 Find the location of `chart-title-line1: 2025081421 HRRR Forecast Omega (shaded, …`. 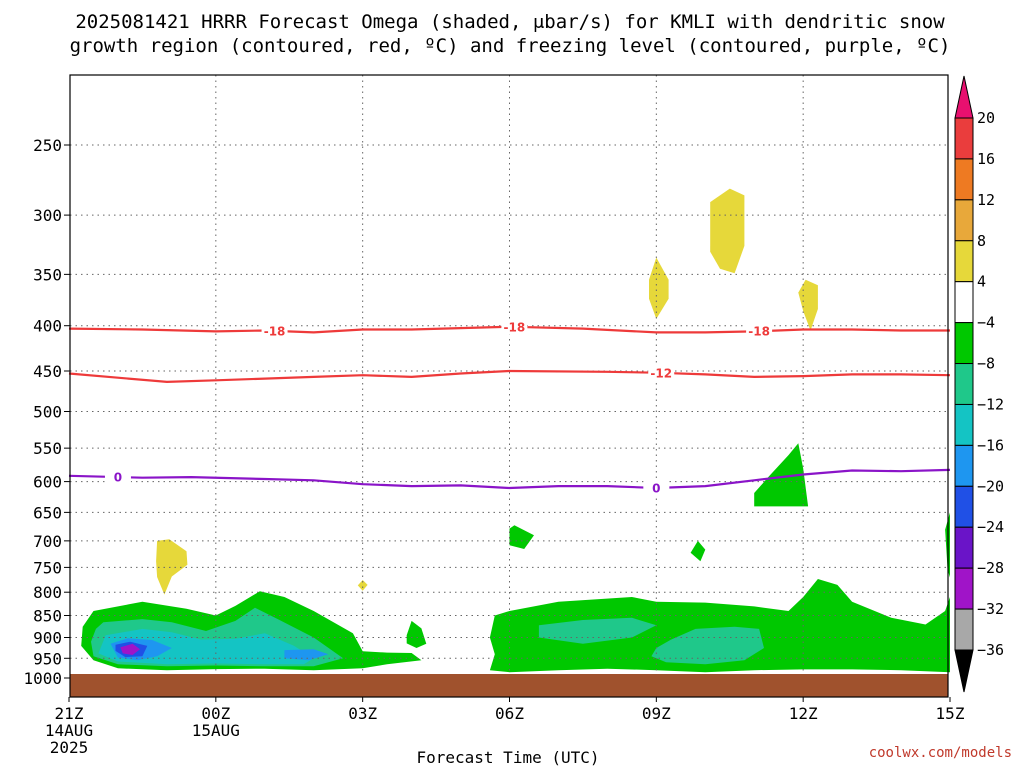

chart-title-line1: 2025081421 HRRR Forecast Omega (shaded, … is located at coordinates (510, 22).